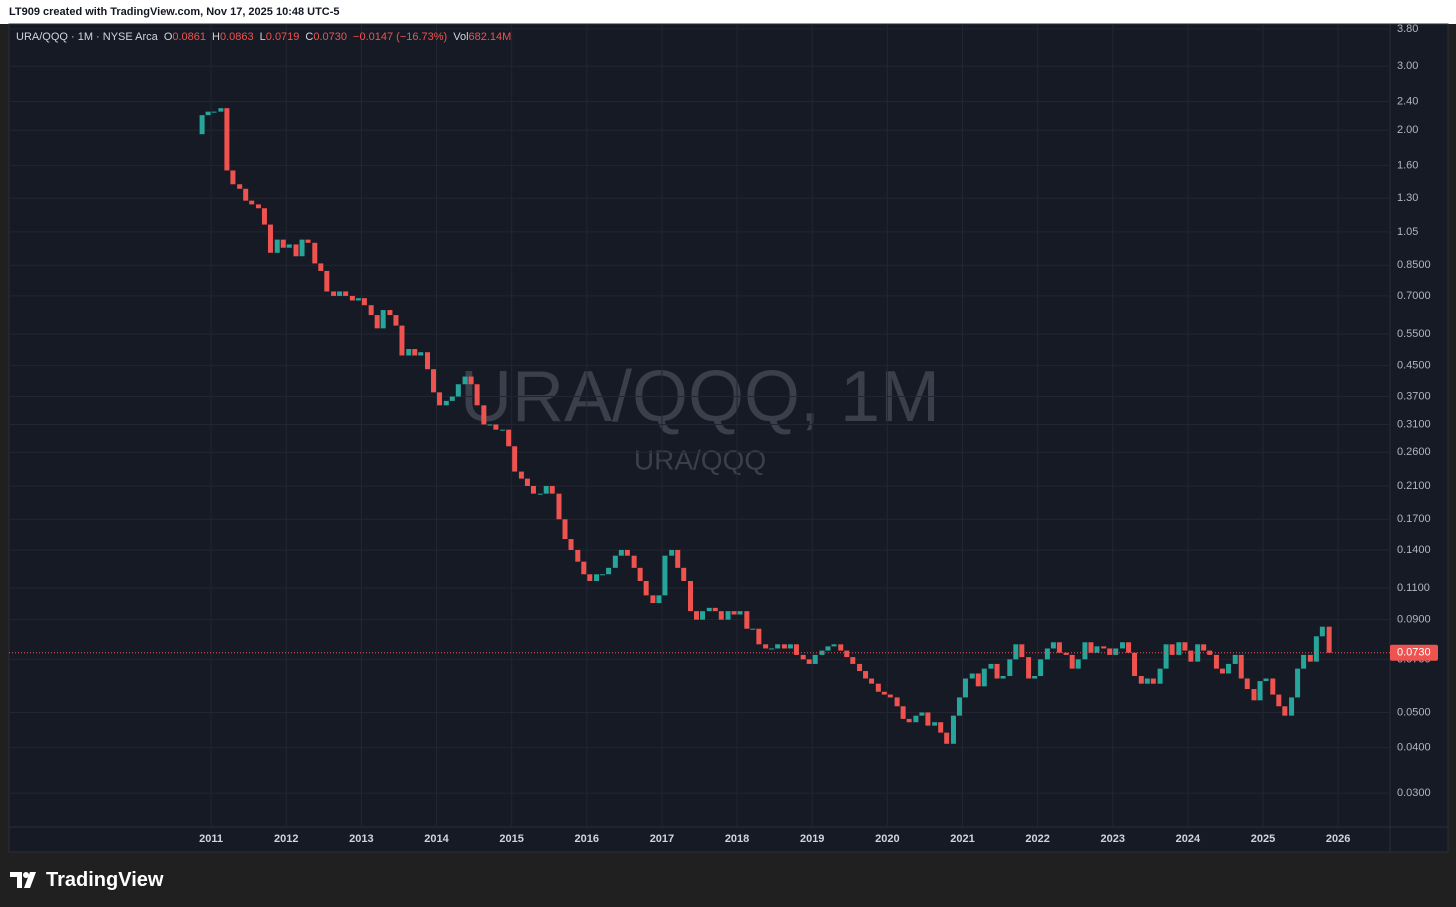  What do you see at coordinates (105, 879) in the screenshot?
I see `logo-text: TradingView` at bounding box center [105, 879].